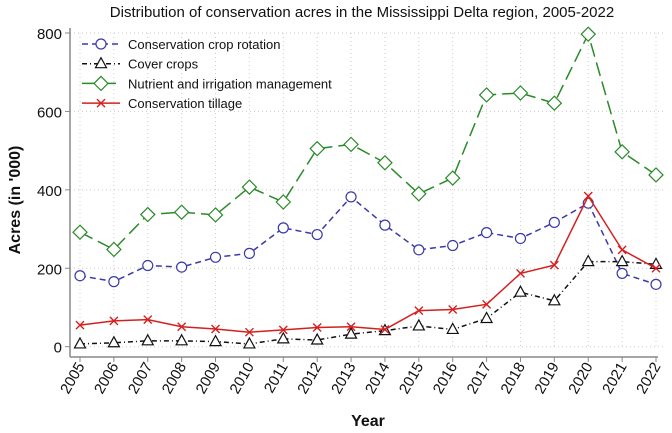 This screenshot has height=433, width=672. I want to click on legend-marker-circle, so click(101, 44).